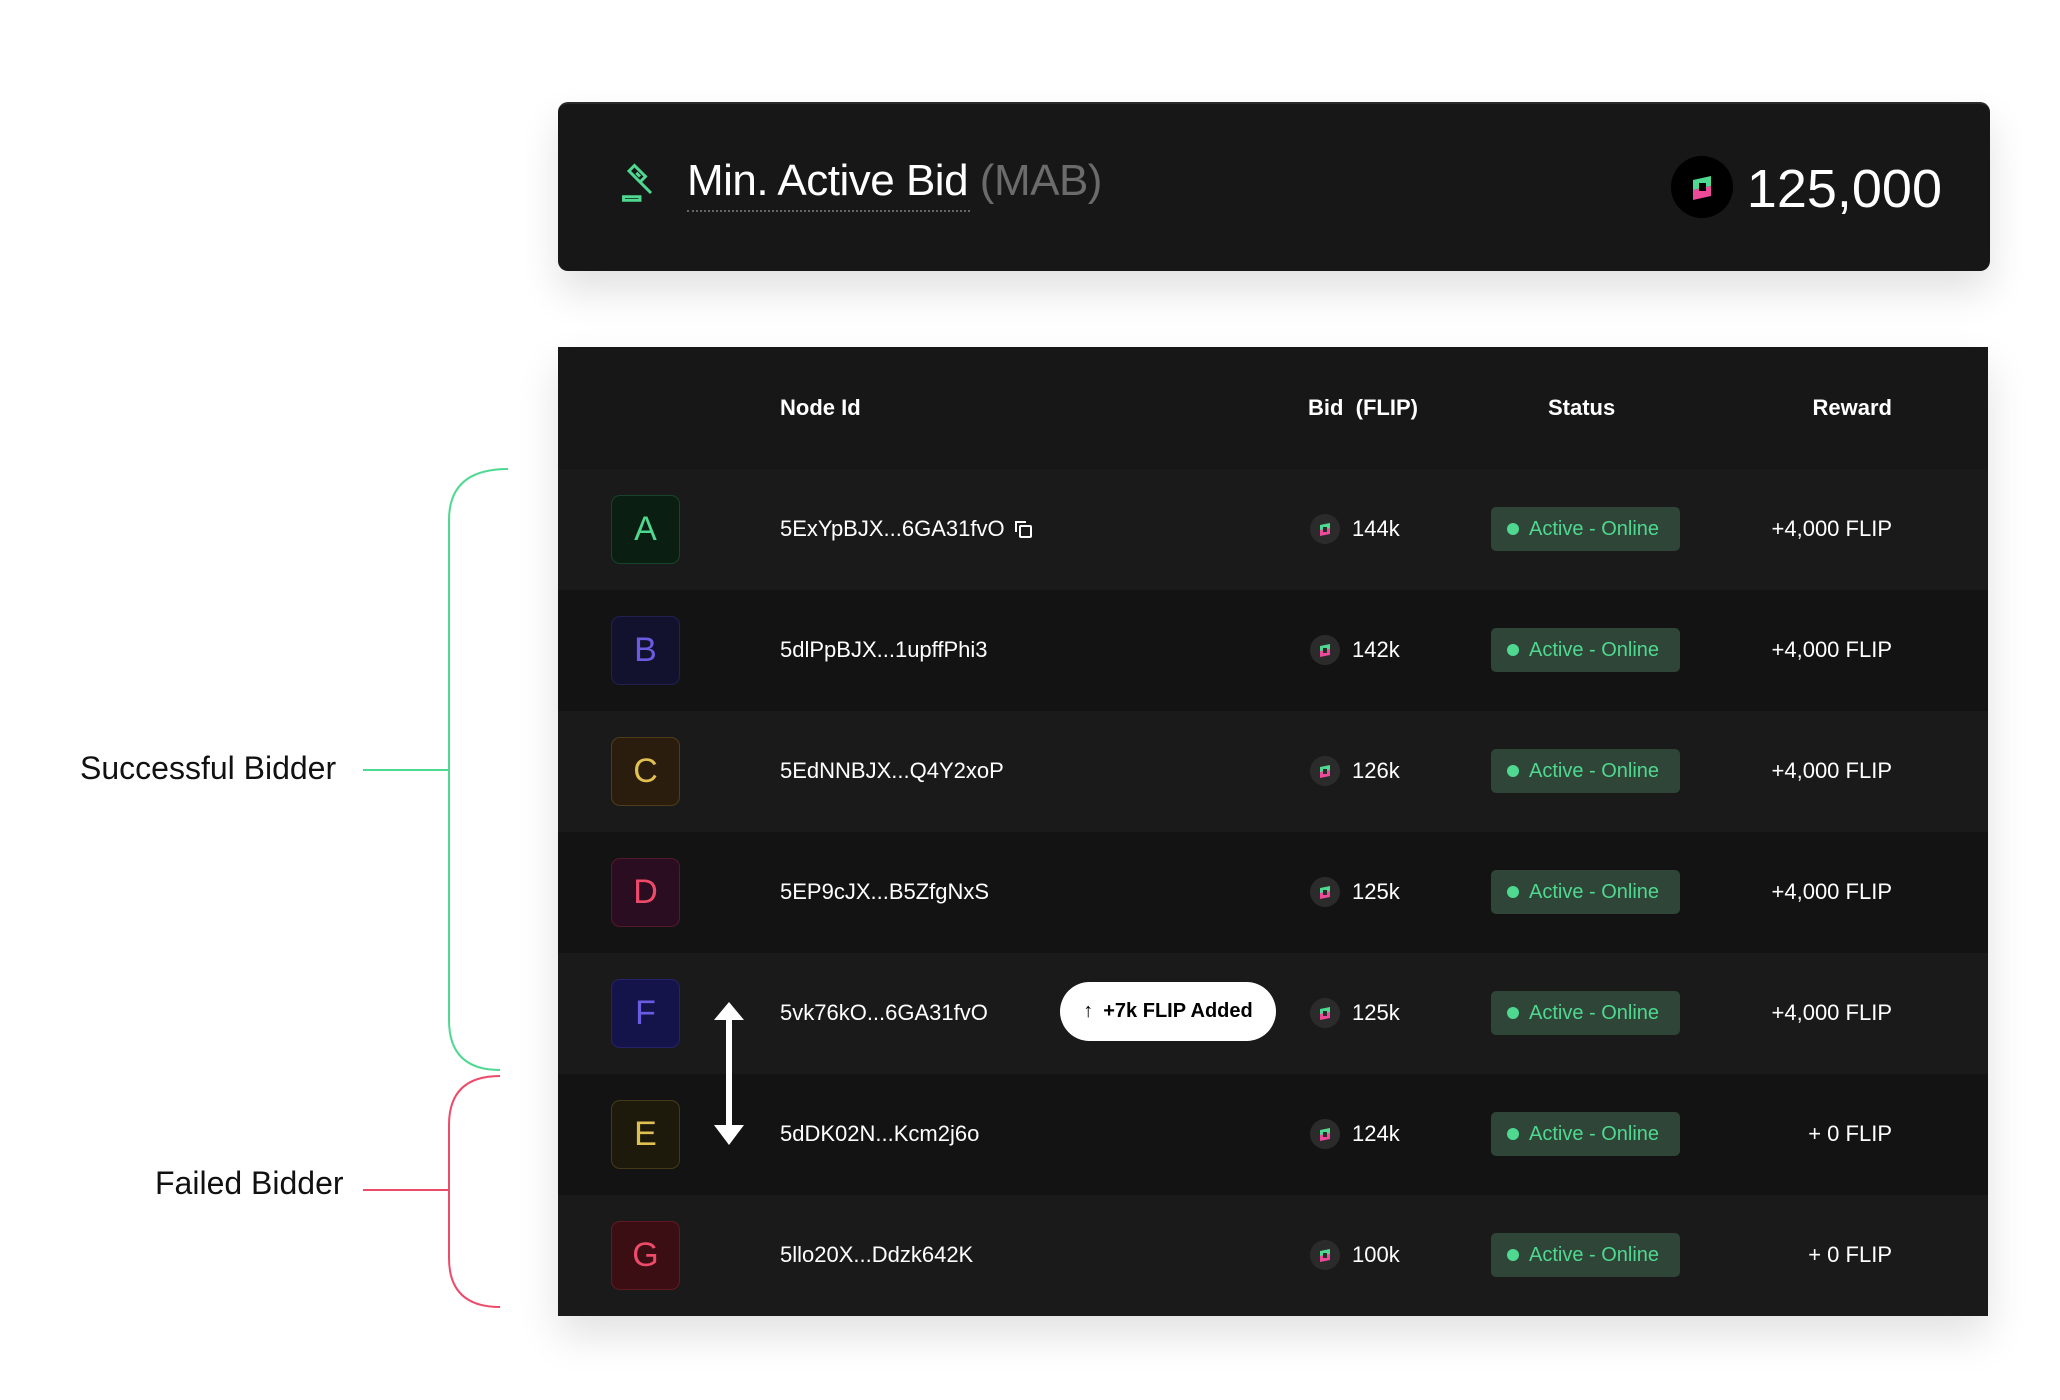 Image resolution: width=2060 pixels, height=1400 pixels. Describe the element at coordinates (645, 892) in the screenshot. I see `node-avatar: D` at that location.